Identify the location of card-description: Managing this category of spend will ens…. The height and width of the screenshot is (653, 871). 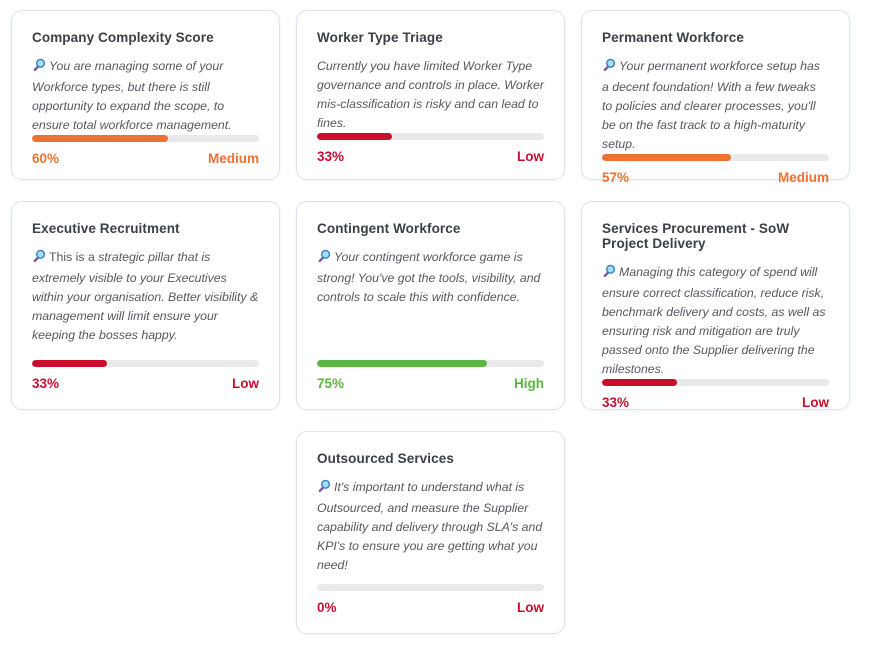
(715, 321).